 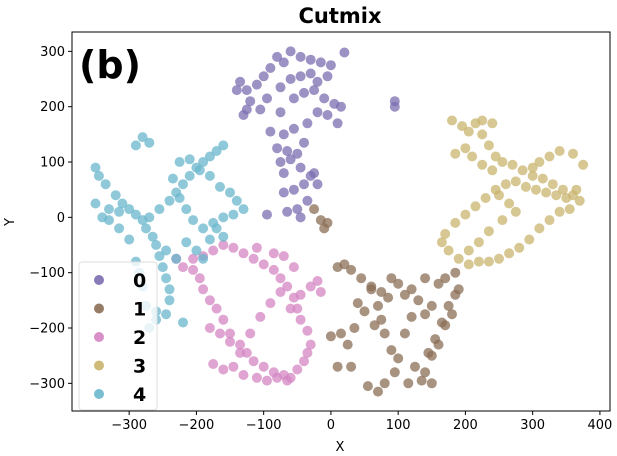 What do you see at coordinates (264, 425) in the screenshot?
I see `x-tick-label-2: −100` at bounding box center [264, 425].